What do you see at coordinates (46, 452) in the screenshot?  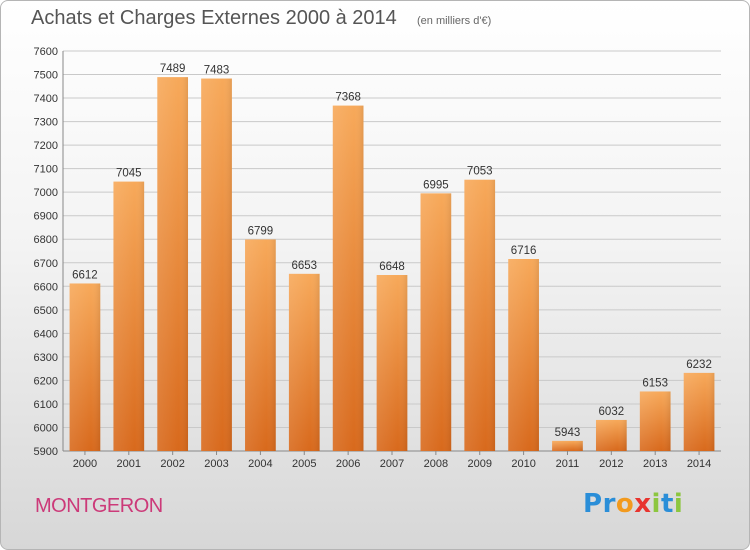 I see `y-tick-label: 5900` at bounding box center [46, 452].